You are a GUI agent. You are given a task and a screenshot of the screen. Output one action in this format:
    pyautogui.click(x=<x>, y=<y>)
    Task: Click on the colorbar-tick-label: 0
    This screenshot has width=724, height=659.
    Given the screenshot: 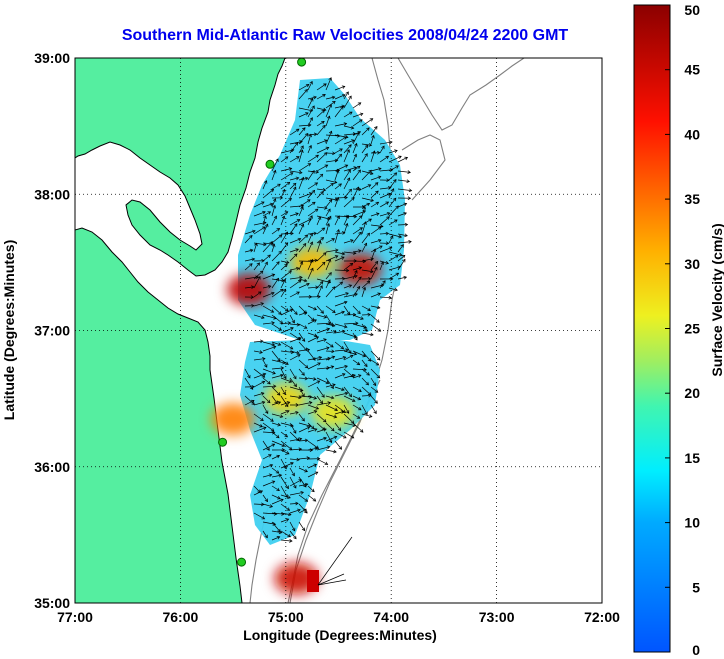 What is the action you would take?
    pyautogui.click(x=696, y=650)
    